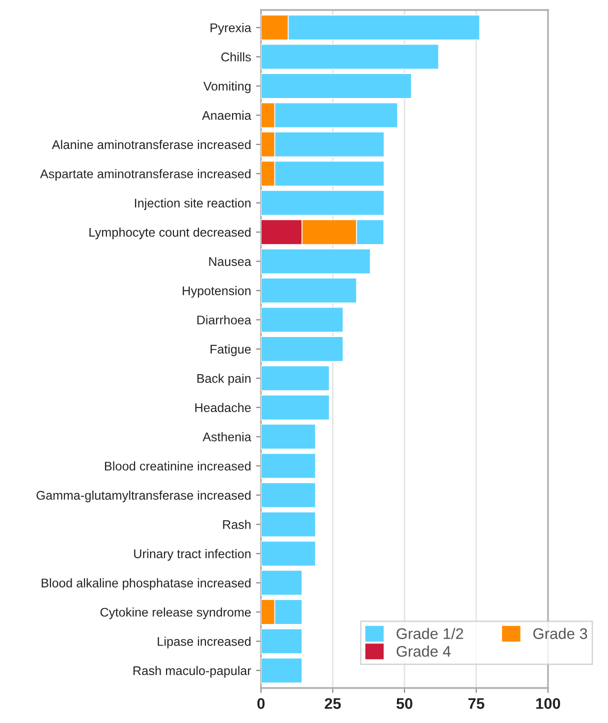 This screenshot has width=608, height=723. Describe the element at coordinates (223, 407) in the screenshot. I see `y-tick-label: Headache` at that location.